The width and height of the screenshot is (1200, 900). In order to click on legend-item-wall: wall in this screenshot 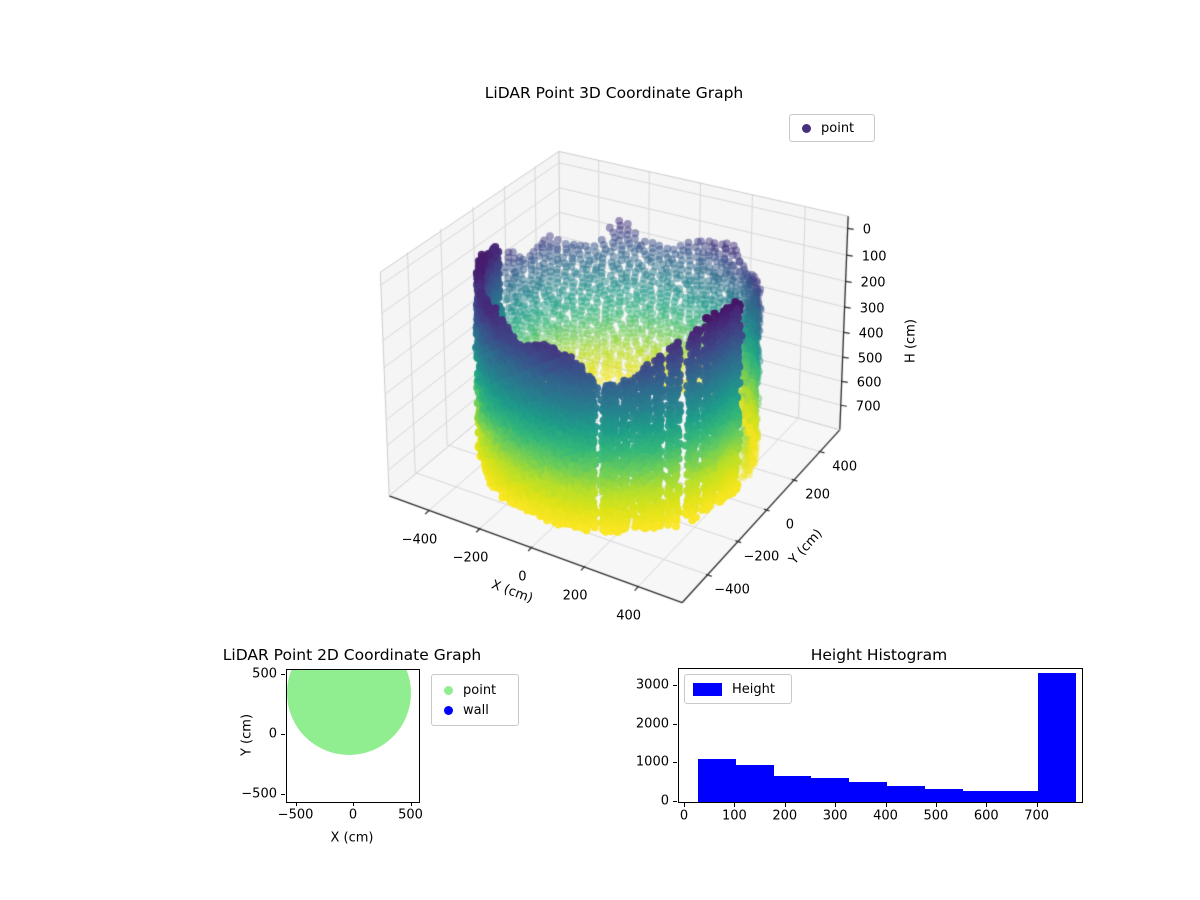, I will do `click(474, 710)`.